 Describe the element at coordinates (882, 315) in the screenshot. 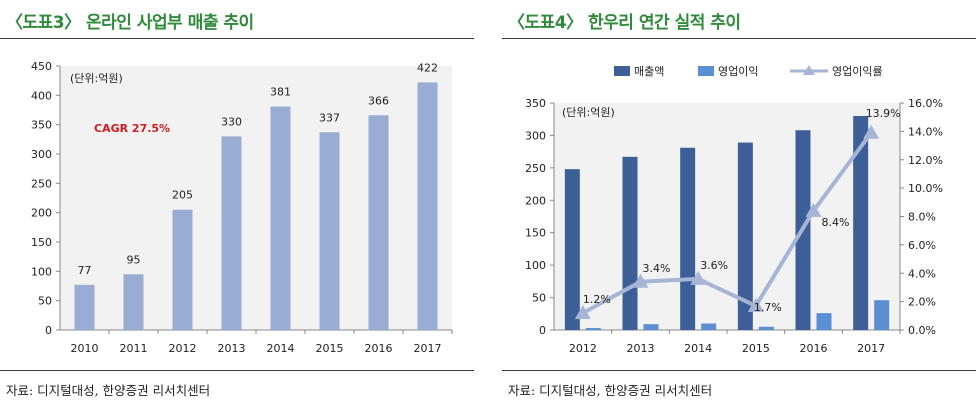

I see `operating-profit-bar-2017` at that location.